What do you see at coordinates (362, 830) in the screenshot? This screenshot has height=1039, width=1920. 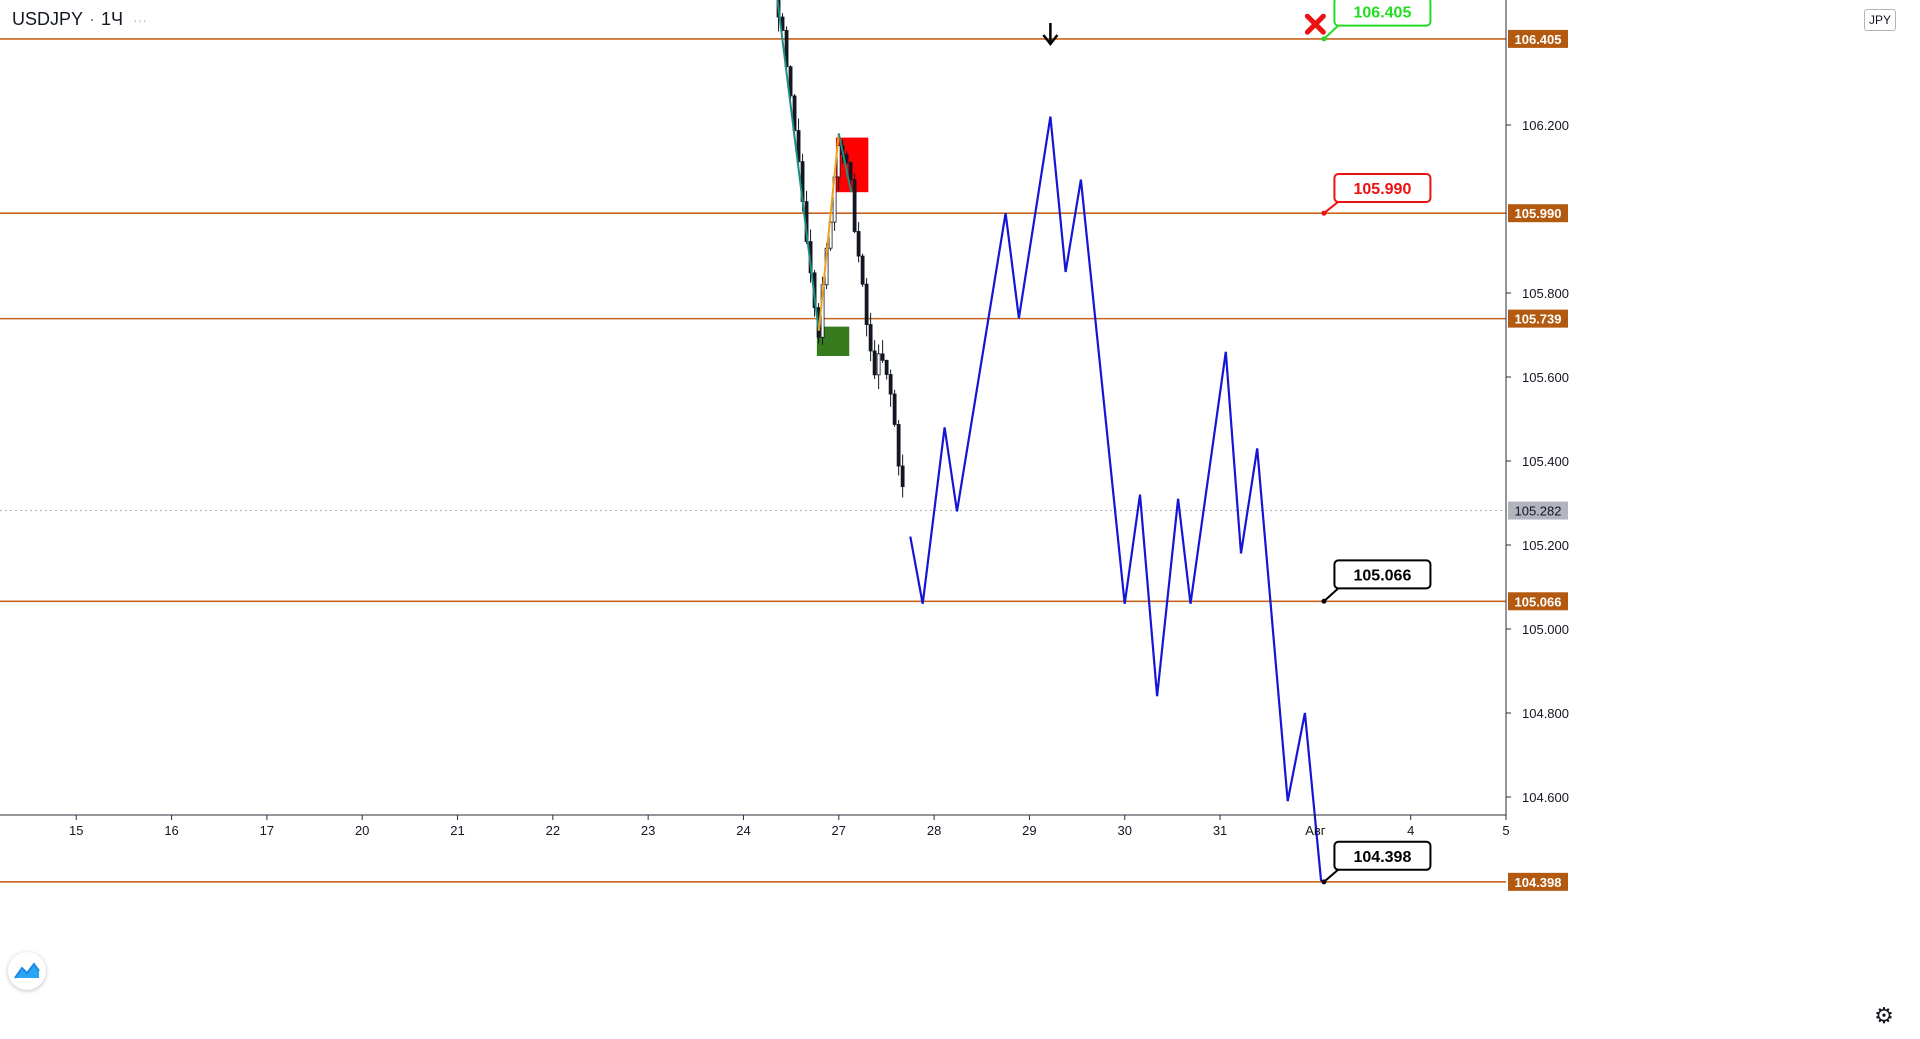 I see `time-tick-label: 20` at bounding box center [362, 830].